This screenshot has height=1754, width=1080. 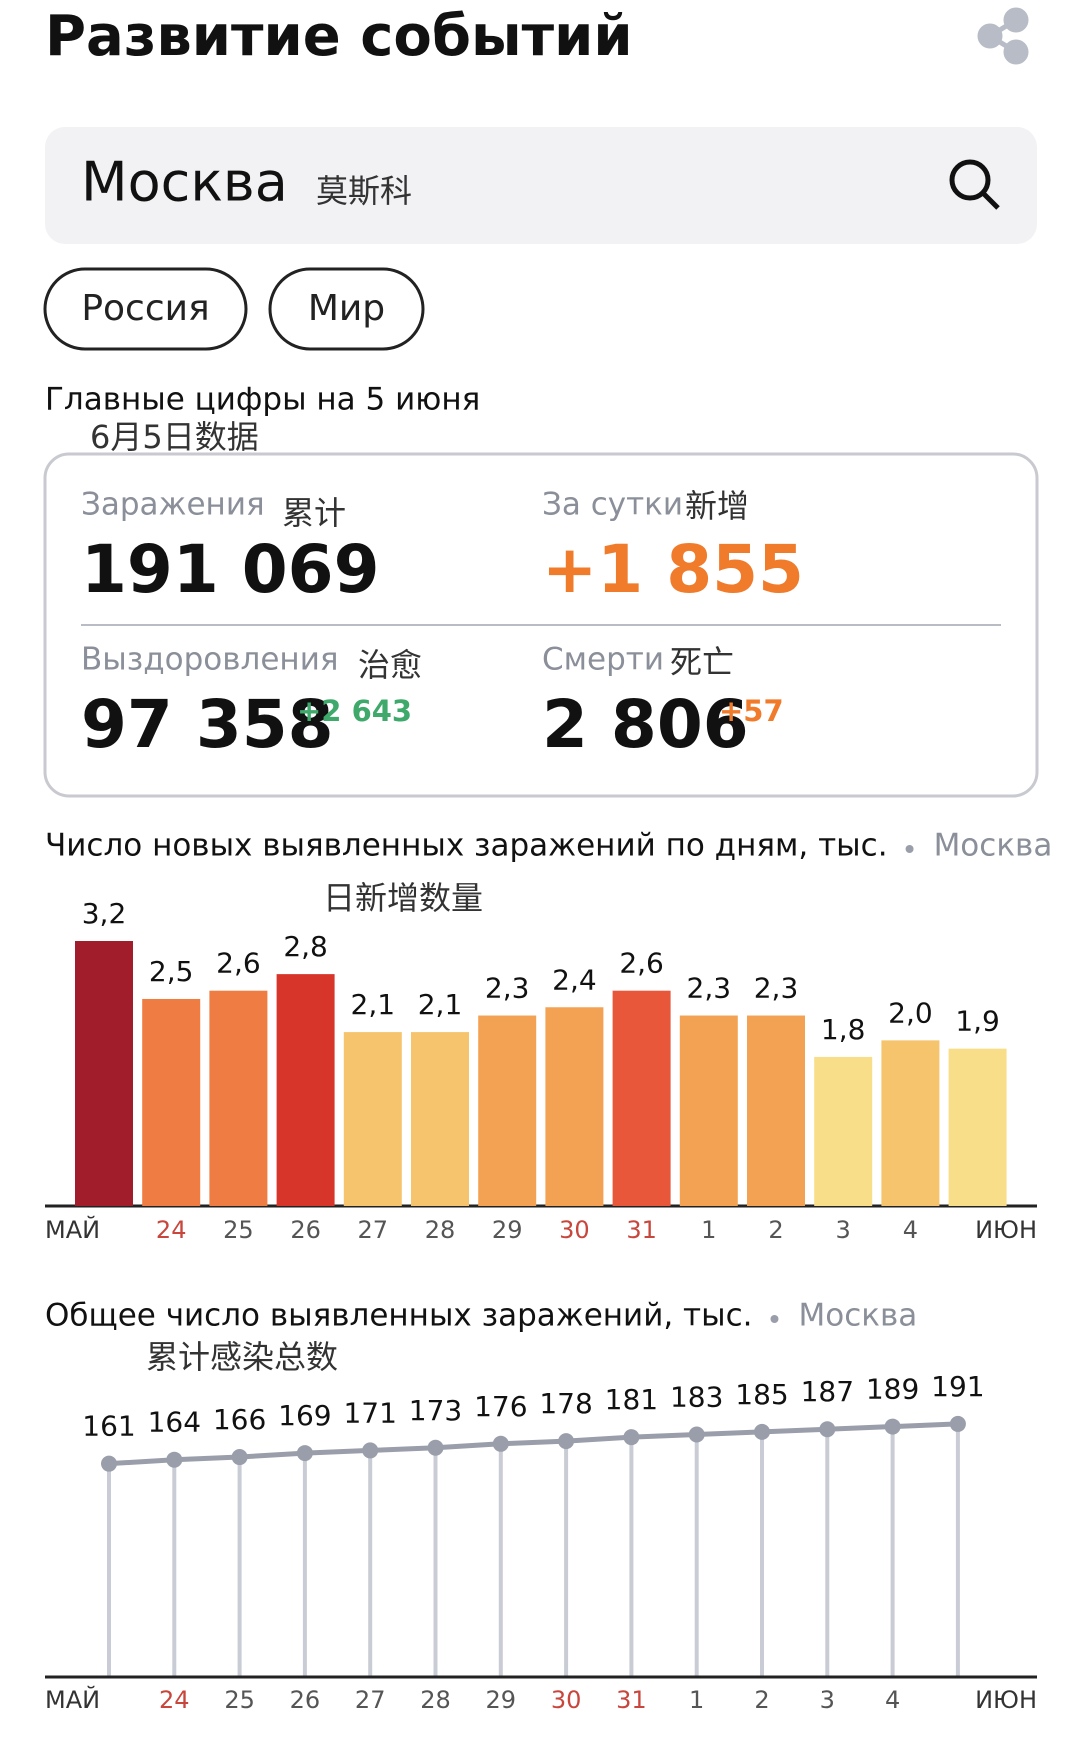 What do you see at coordinates (239, 1419) in the screenshot?
I see `value-label: 166` at bounding box center [239, 1419].